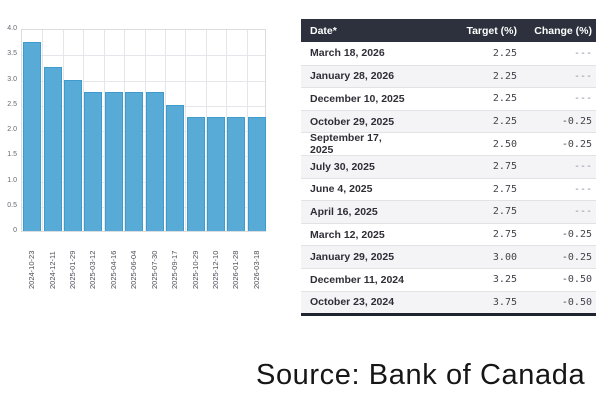  Describe the element at coordinates (342, 166) in the screenshot. I see `cell-date: July 30, 2025` at that location.